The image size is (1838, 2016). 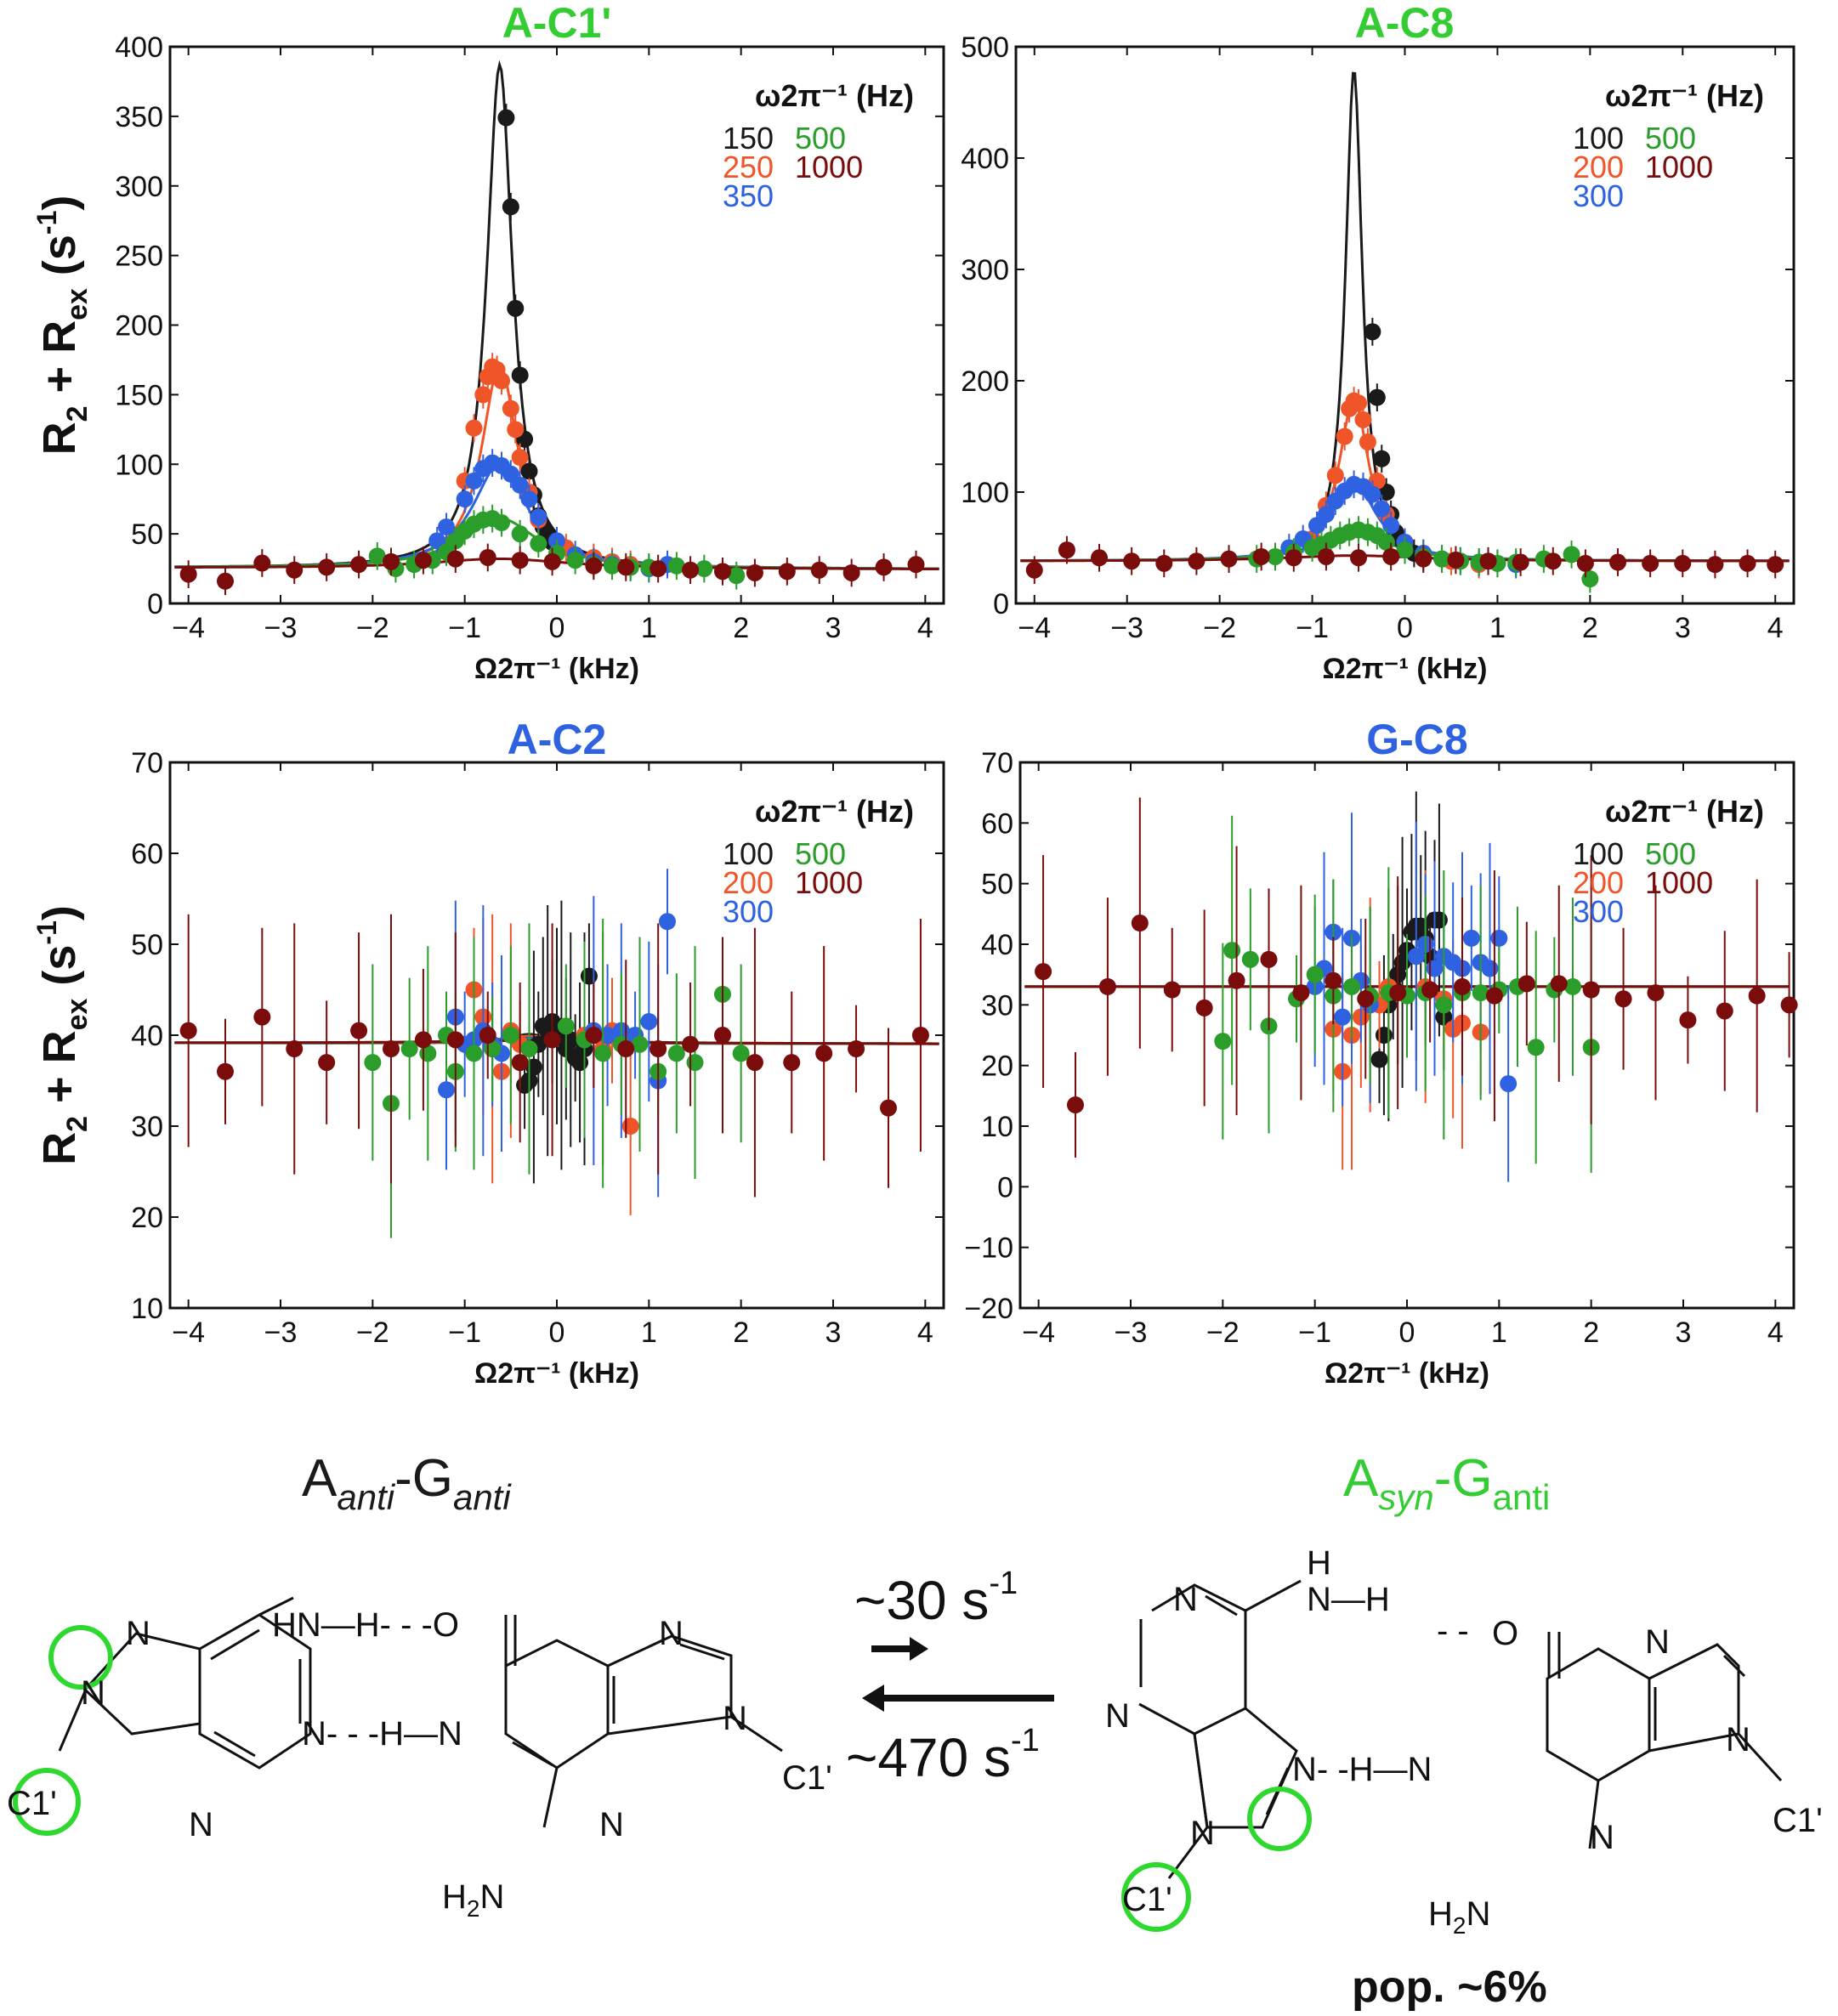 I want to click on sub-anti-2: anti, so click(x=482, y=1497).